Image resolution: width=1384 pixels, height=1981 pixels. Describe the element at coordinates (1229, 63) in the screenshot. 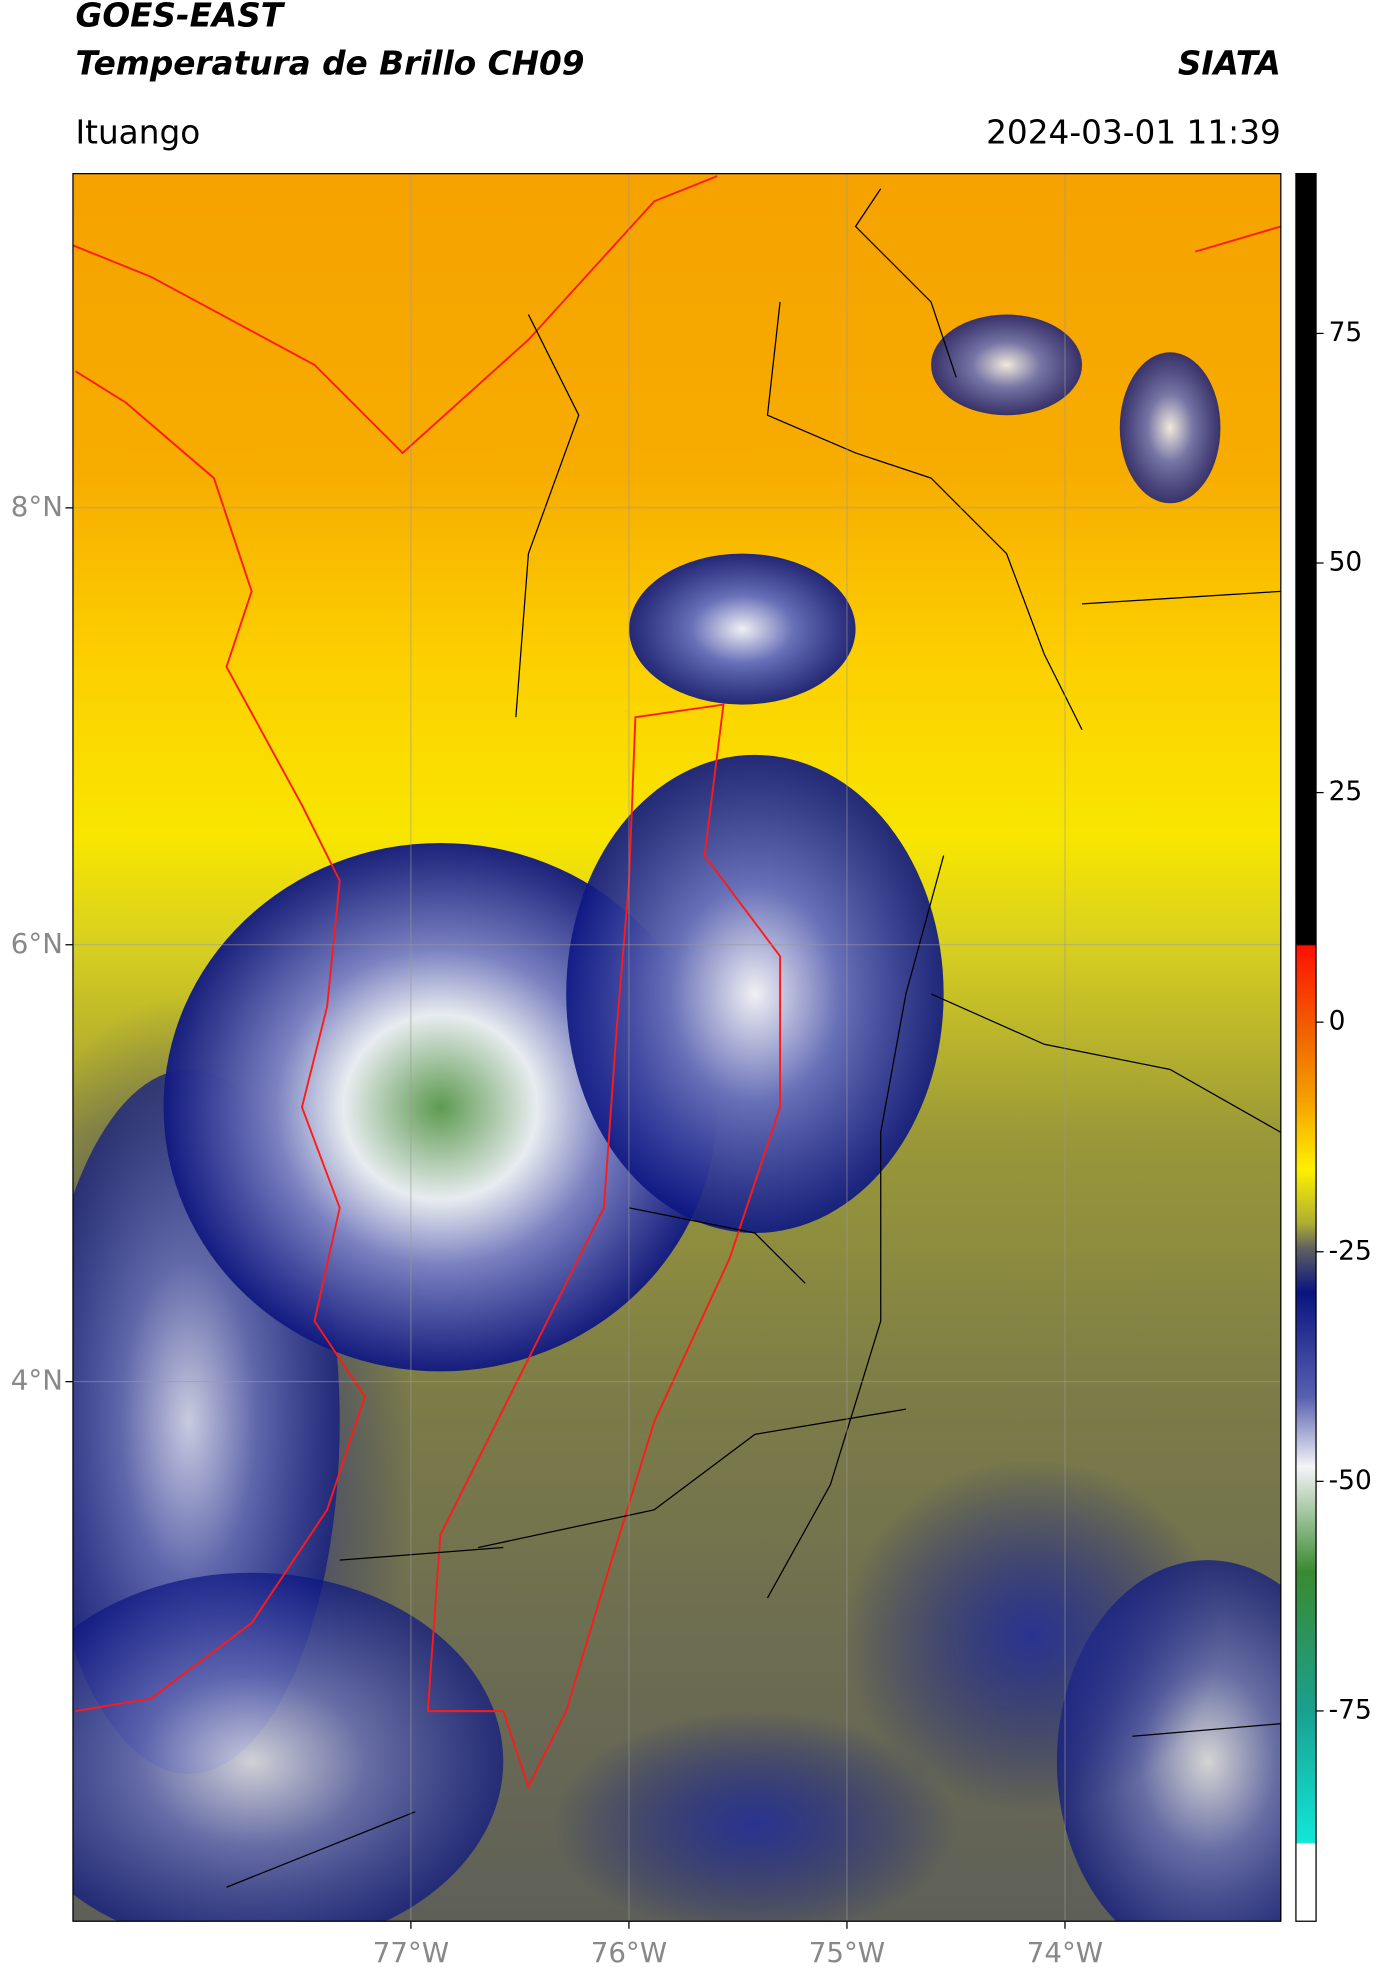

I see `source: SIATA` at that location.